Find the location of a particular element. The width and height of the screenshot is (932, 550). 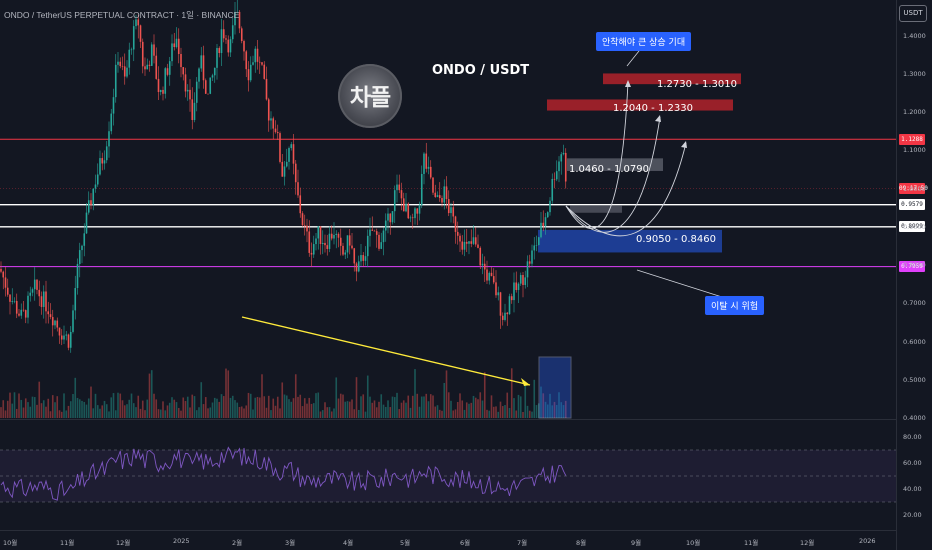

x-tick-label: 7월 is located at coordinates (522, 543).